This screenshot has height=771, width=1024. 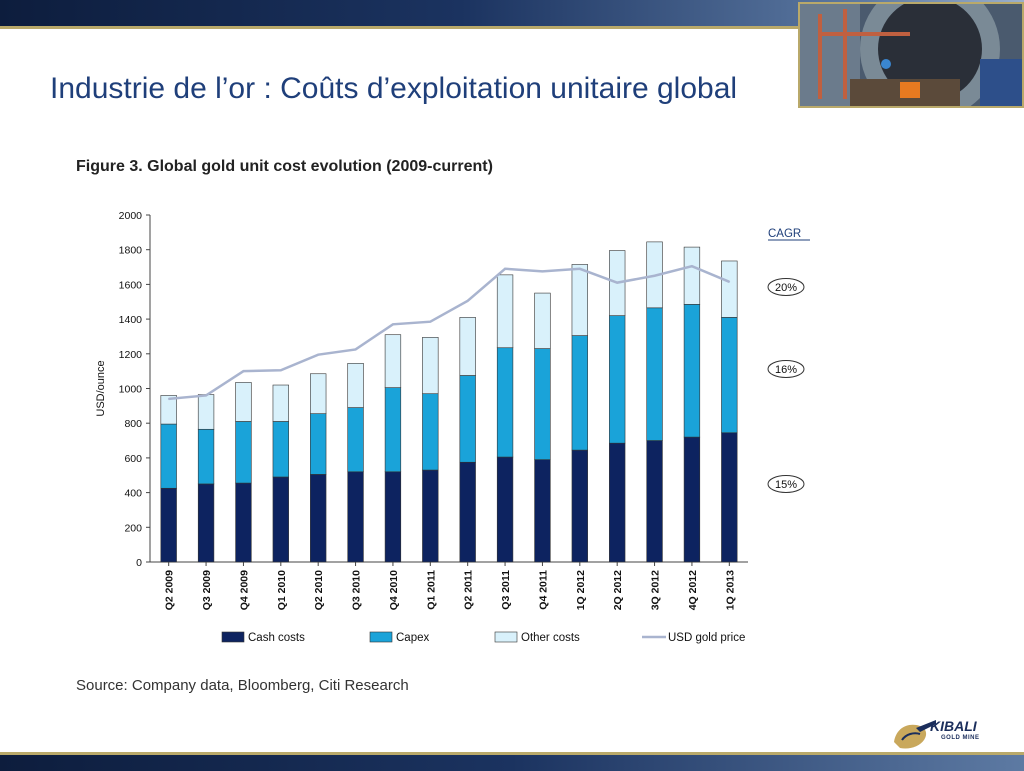 What do you see at coordinates (133, 459) in the screenshot?
I see `y-tick-label: 600` at bounding box center [133, 459].